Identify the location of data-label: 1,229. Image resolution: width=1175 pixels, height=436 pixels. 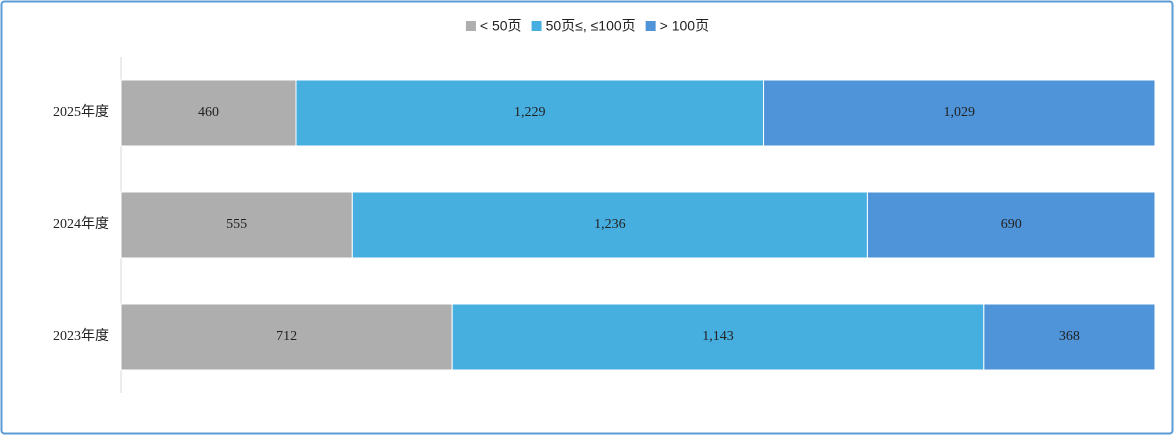
(530, 112).